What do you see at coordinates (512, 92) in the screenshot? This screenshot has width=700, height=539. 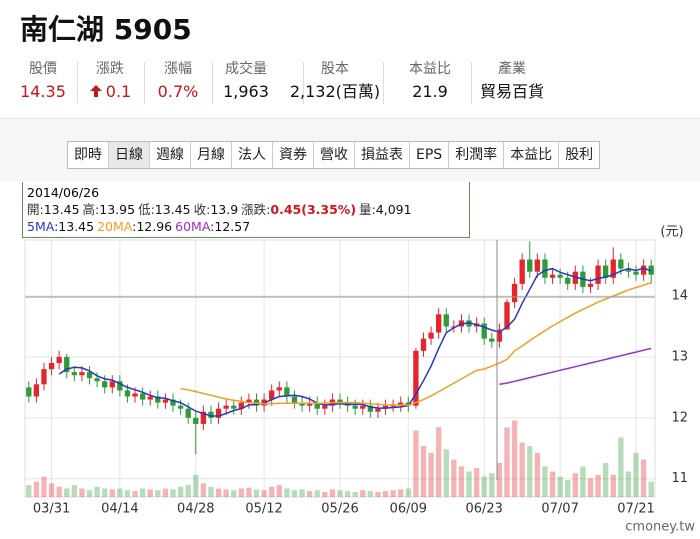 I see `stat-value: 貿易百貨` at bounding box center [512, 92].